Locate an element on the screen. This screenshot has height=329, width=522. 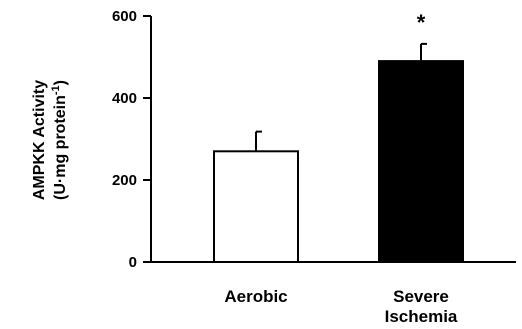
y-axis-label-line1: AMPKK Activity is located at coordinates (39, 140).